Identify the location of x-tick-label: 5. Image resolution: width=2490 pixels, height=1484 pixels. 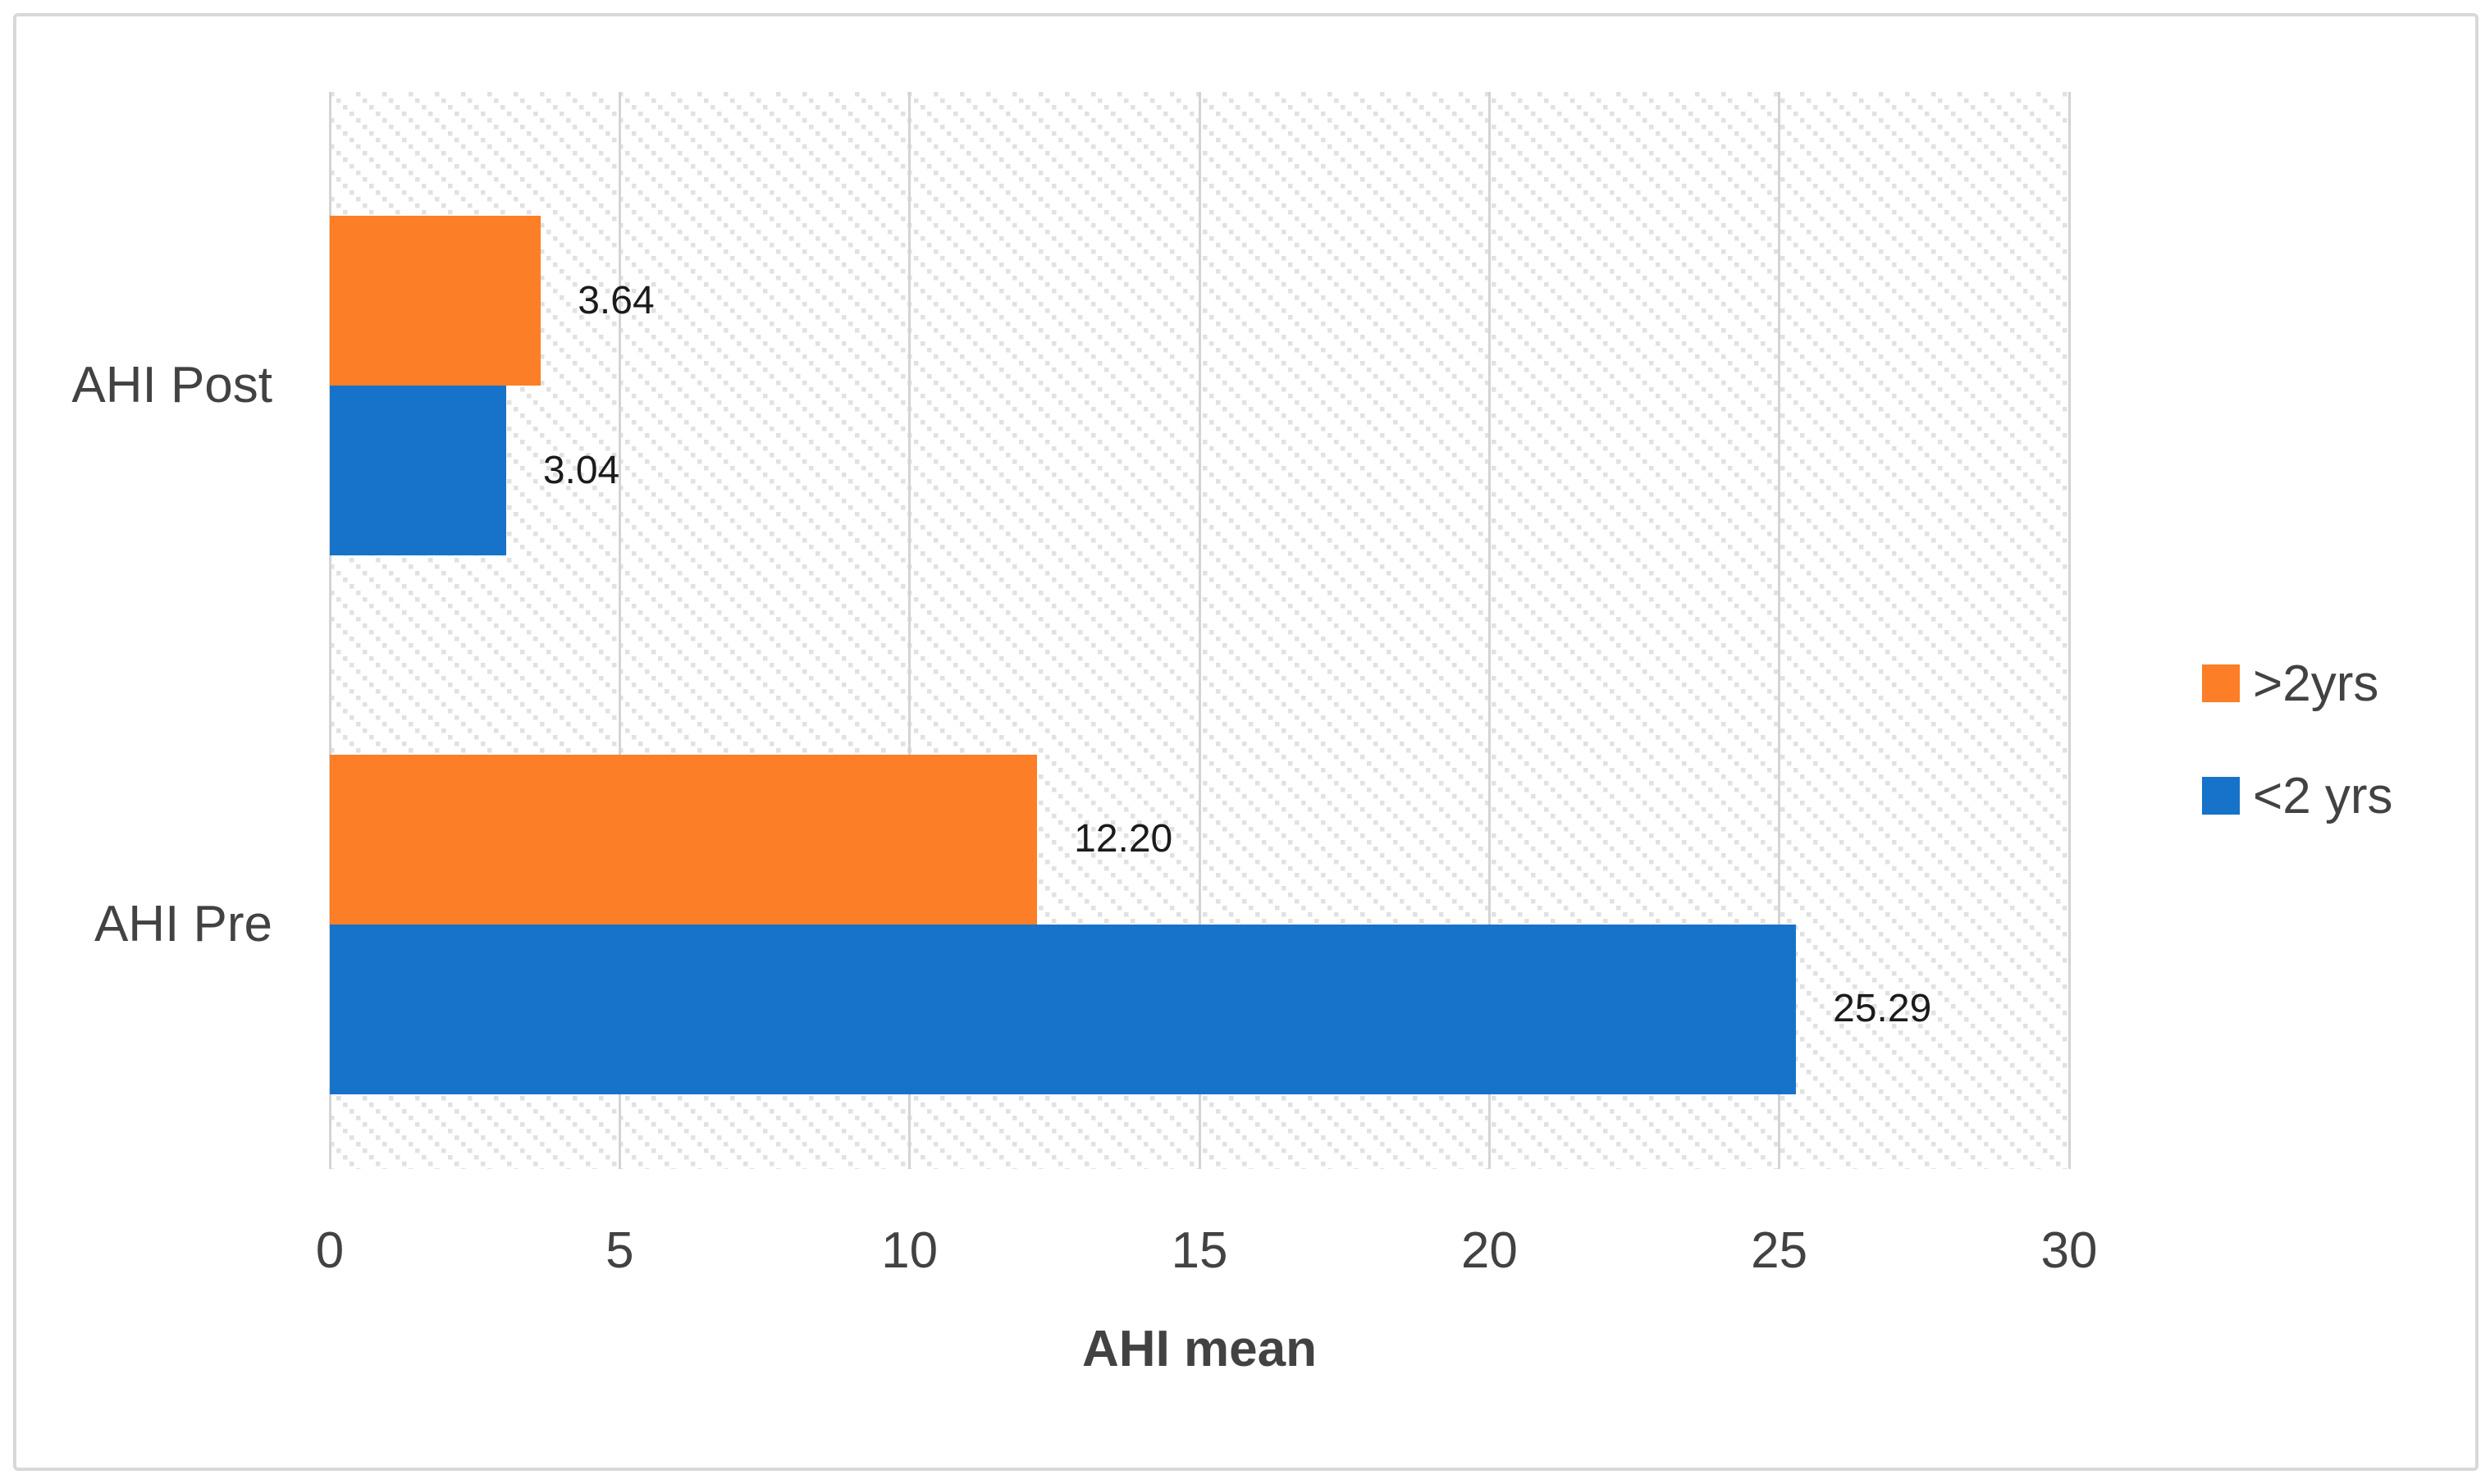
(619, 1250).